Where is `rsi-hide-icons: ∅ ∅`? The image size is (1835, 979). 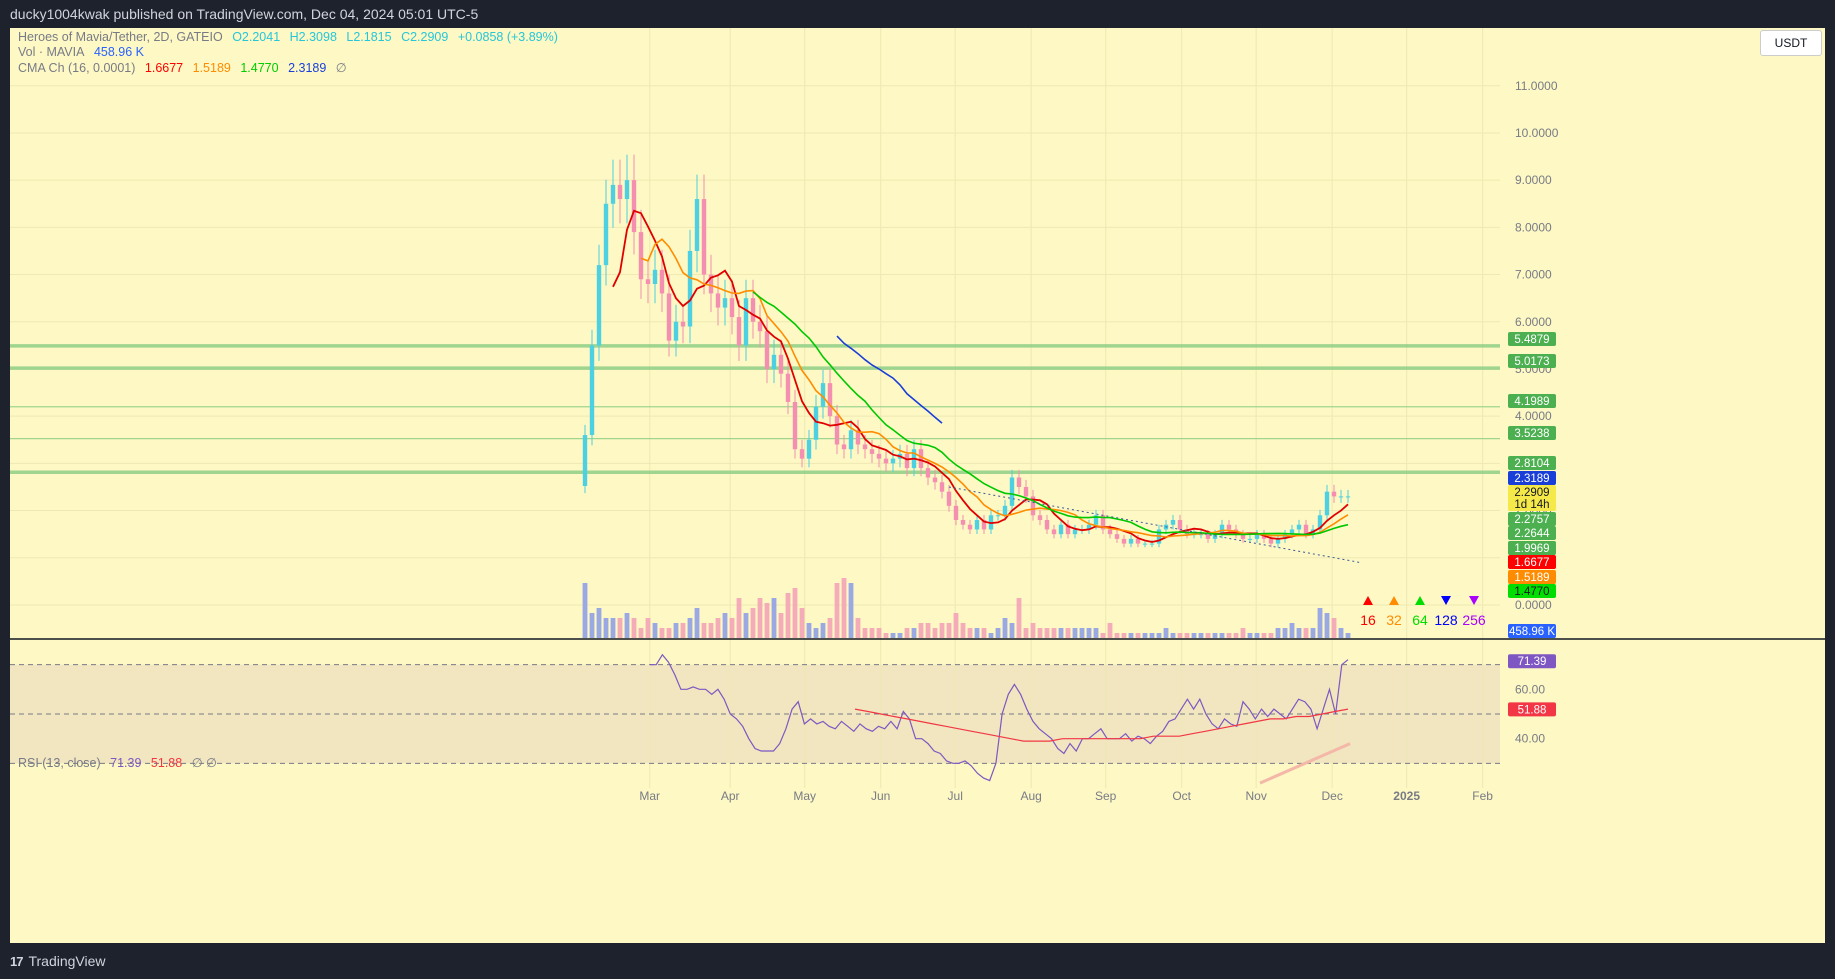 rsi-hide-icons: ∅ ∅ is located at coordinates (204, 763).